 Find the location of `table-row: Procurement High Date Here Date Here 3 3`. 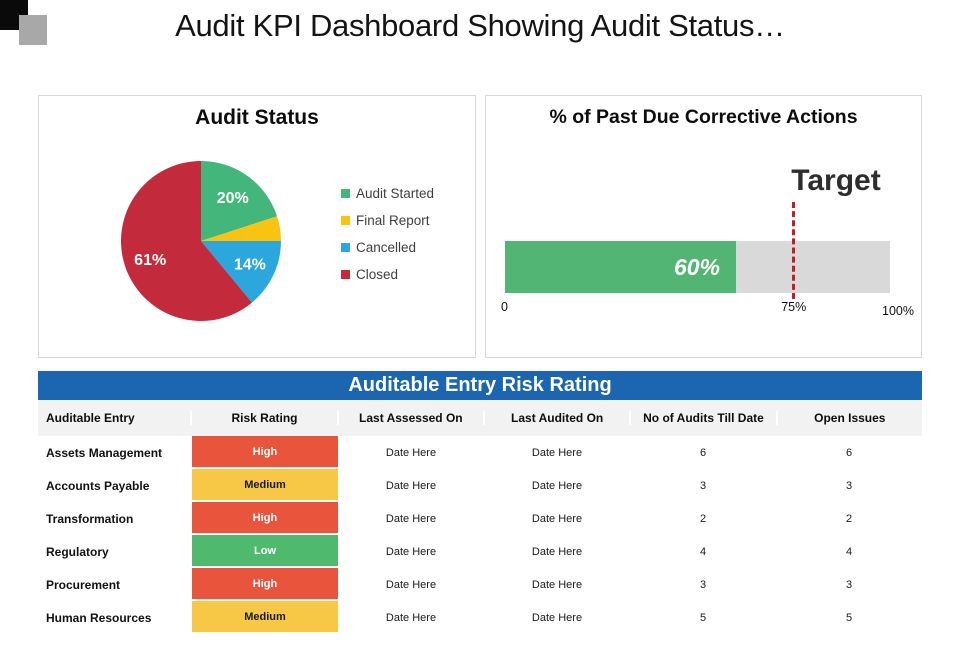

table-row: Procurement High Date Here Date Here 3 3 is located at coordinates (480, 584).